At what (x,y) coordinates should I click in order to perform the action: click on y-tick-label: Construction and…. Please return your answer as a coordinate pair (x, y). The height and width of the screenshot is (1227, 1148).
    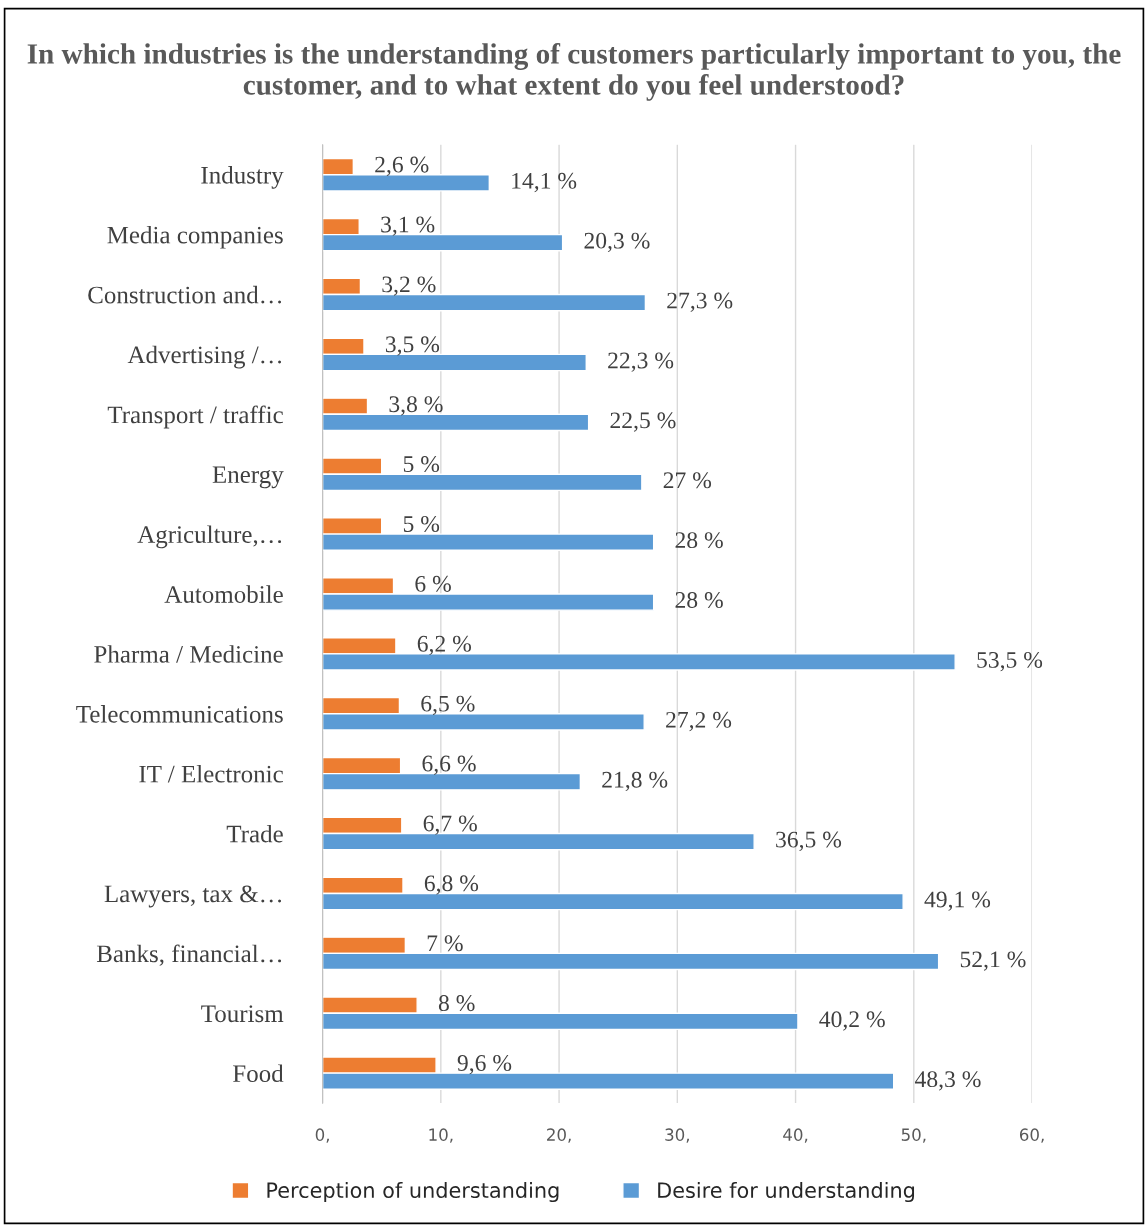
    Looking at the image, I should click on (185, 294).